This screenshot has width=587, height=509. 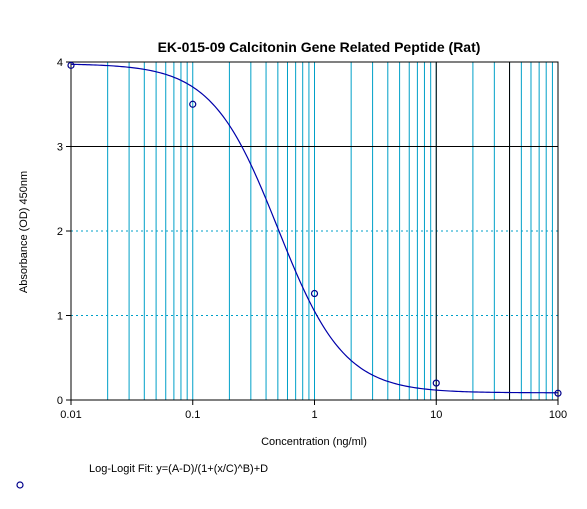 I want to click on x-tick-label: 100, so click(x=558, y=415).